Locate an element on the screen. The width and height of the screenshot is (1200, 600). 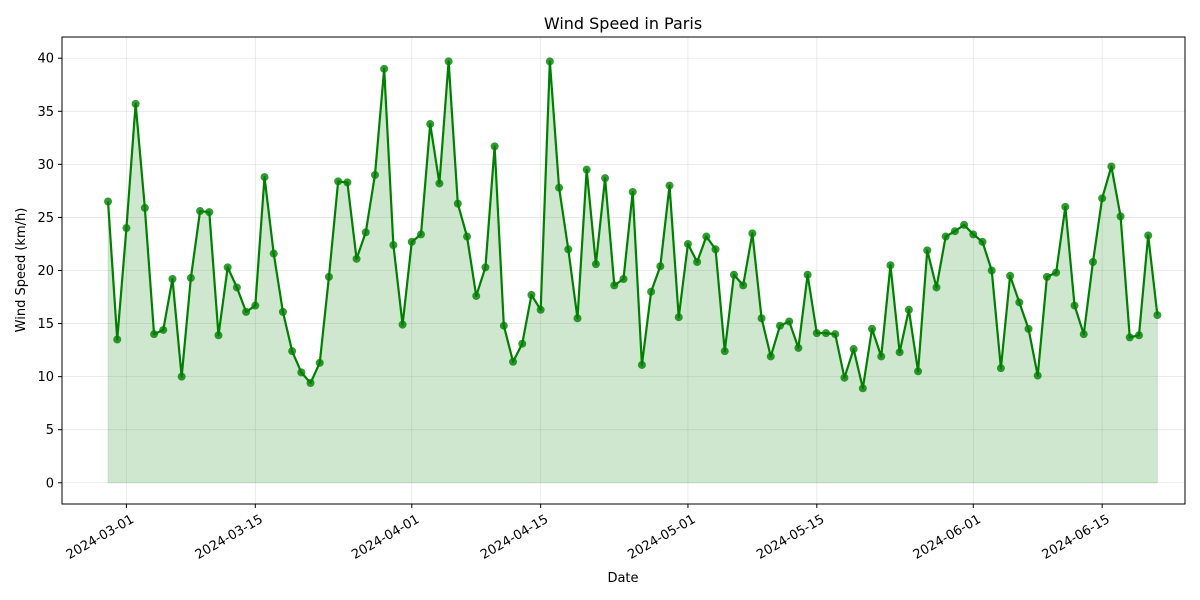
y-tick-label: 5 is located at coordinates (50, 430).